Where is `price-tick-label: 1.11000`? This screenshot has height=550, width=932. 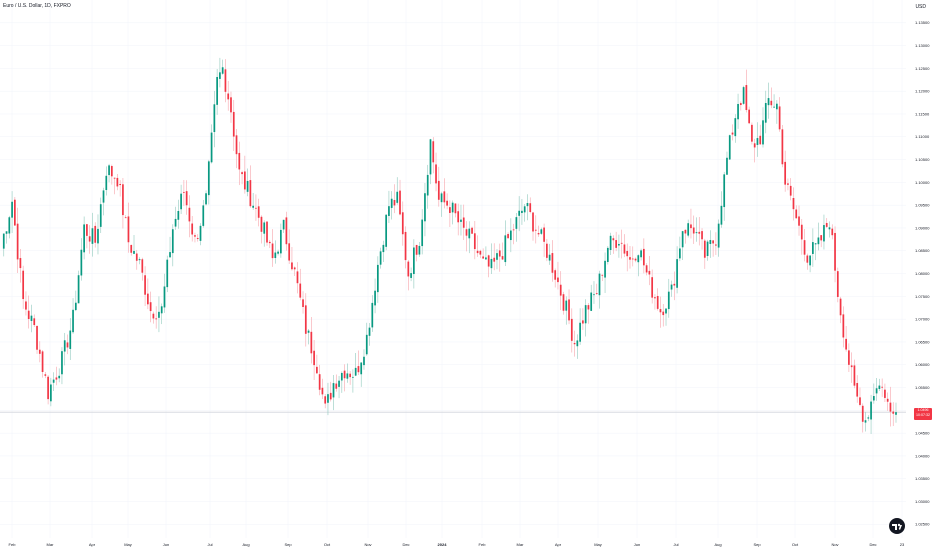
price-tick-label: 1.11000 is located at coordinates (922, 136).